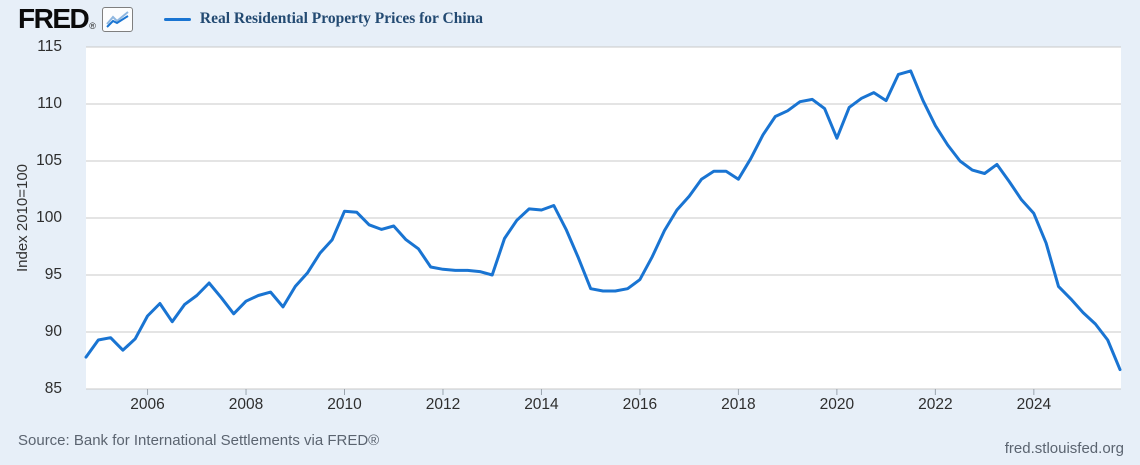 The width and height of the screenshot is (1140, 465). Describe the element at coordinates (935, 404) in the screenshot. I see `x-tick-label: 2022` at that location.